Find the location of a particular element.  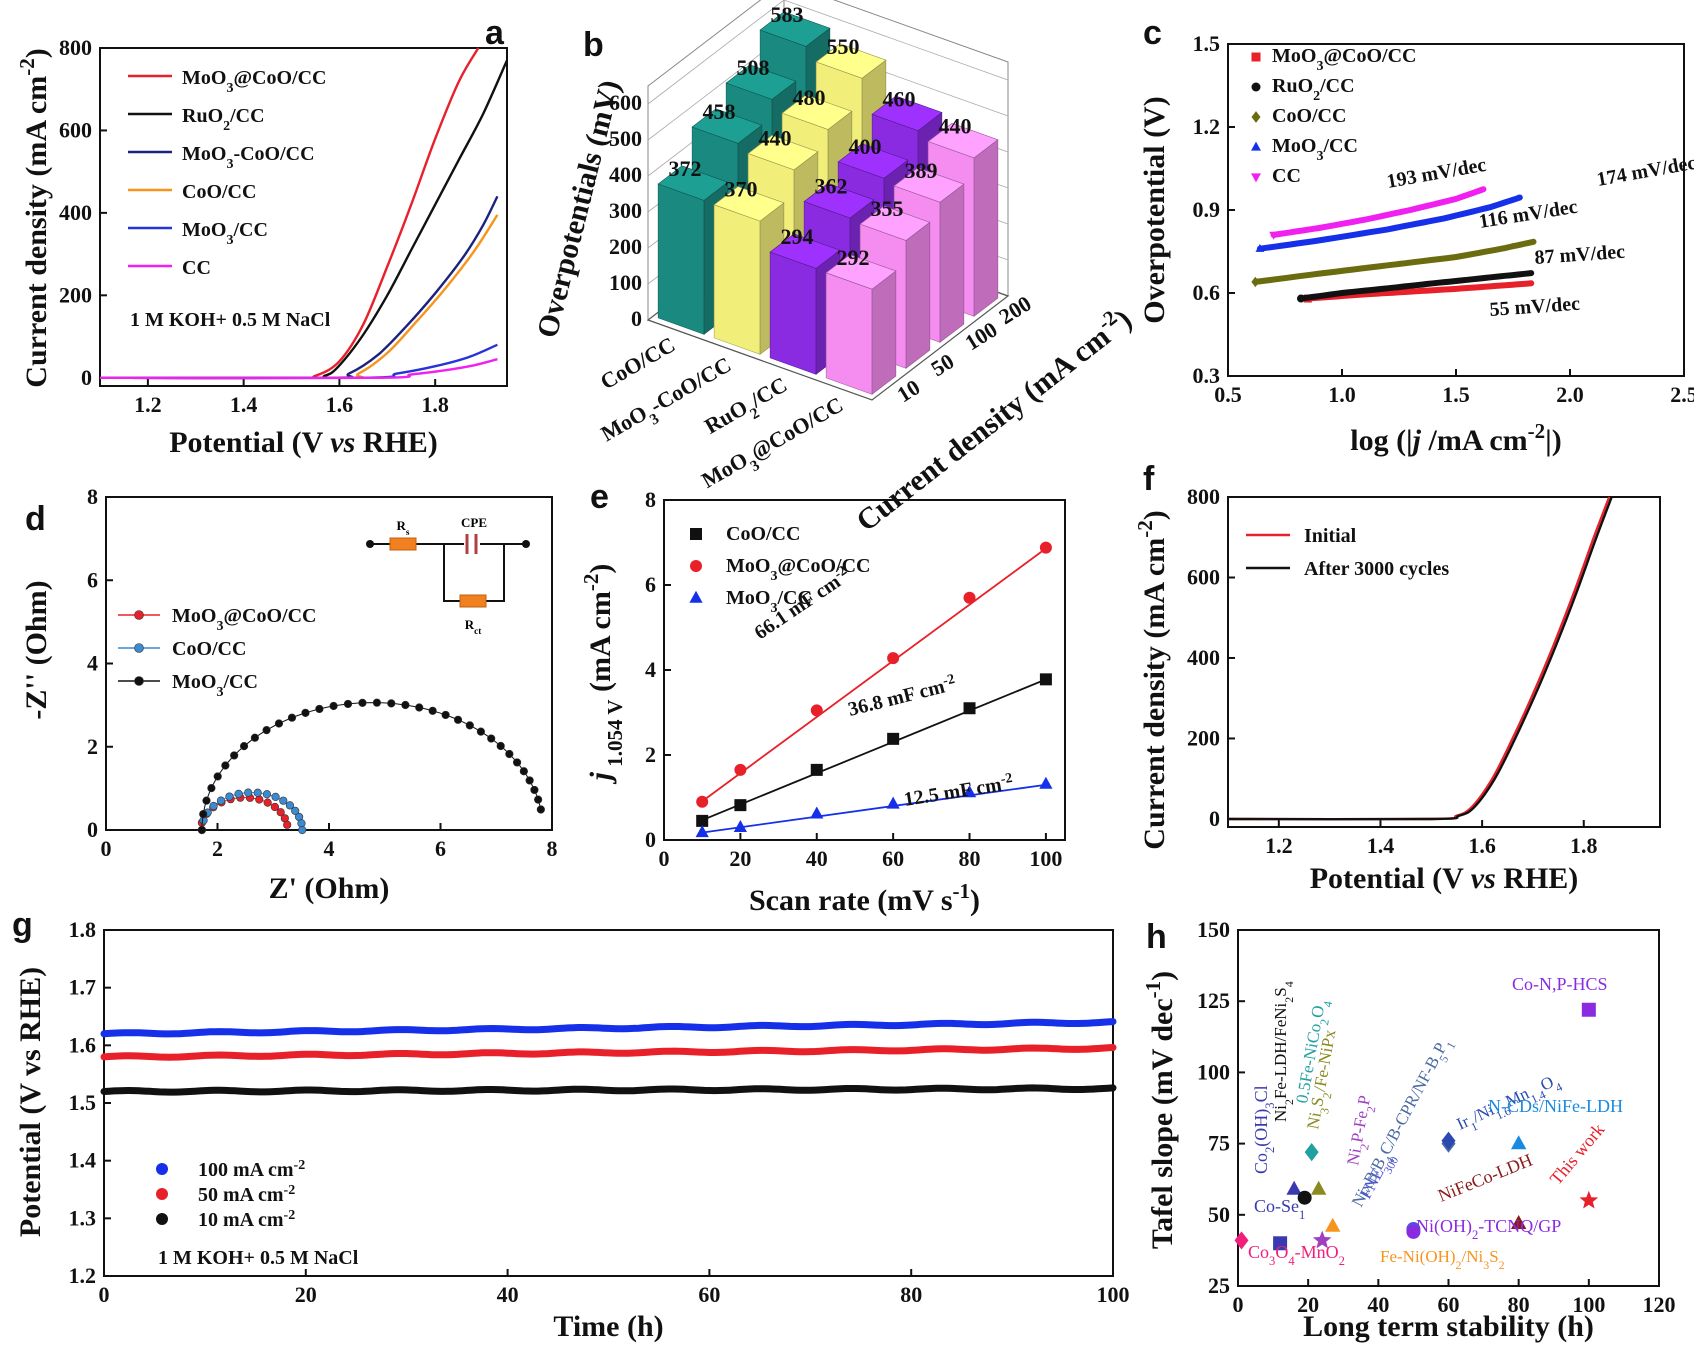

bar-value-label: 440 is located at coordinates (775, 138).